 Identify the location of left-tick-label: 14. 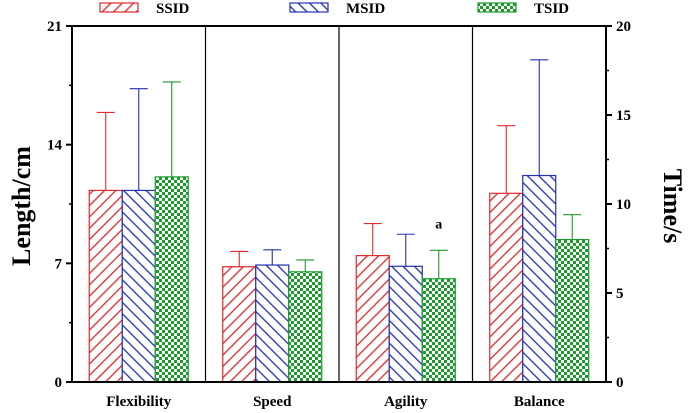
(55, 146).